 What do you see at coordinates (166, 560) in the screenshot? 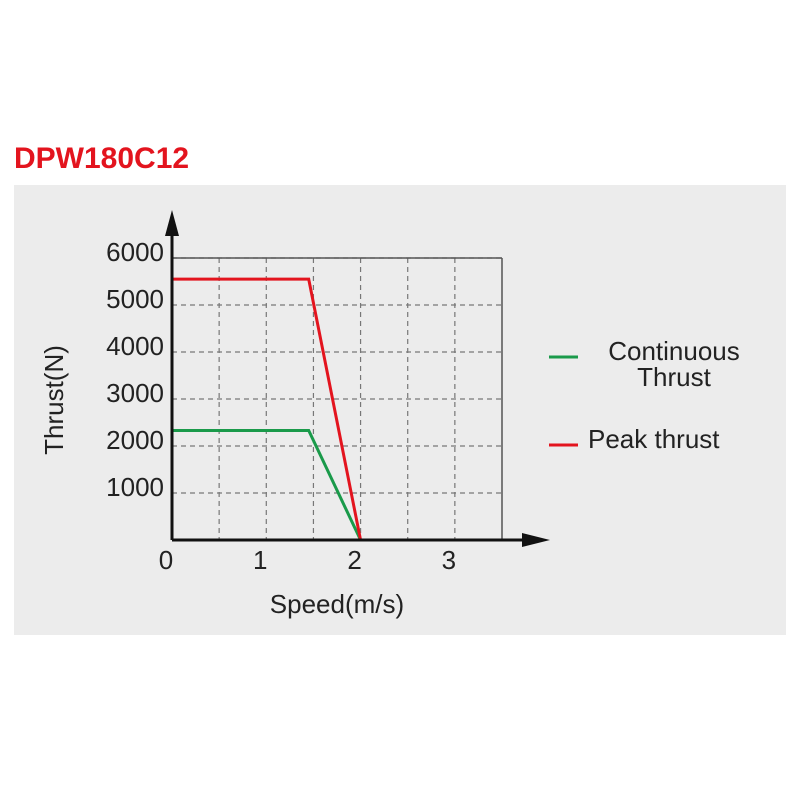
I see `x-tick-label: 0` at bounding box center [166, 560].